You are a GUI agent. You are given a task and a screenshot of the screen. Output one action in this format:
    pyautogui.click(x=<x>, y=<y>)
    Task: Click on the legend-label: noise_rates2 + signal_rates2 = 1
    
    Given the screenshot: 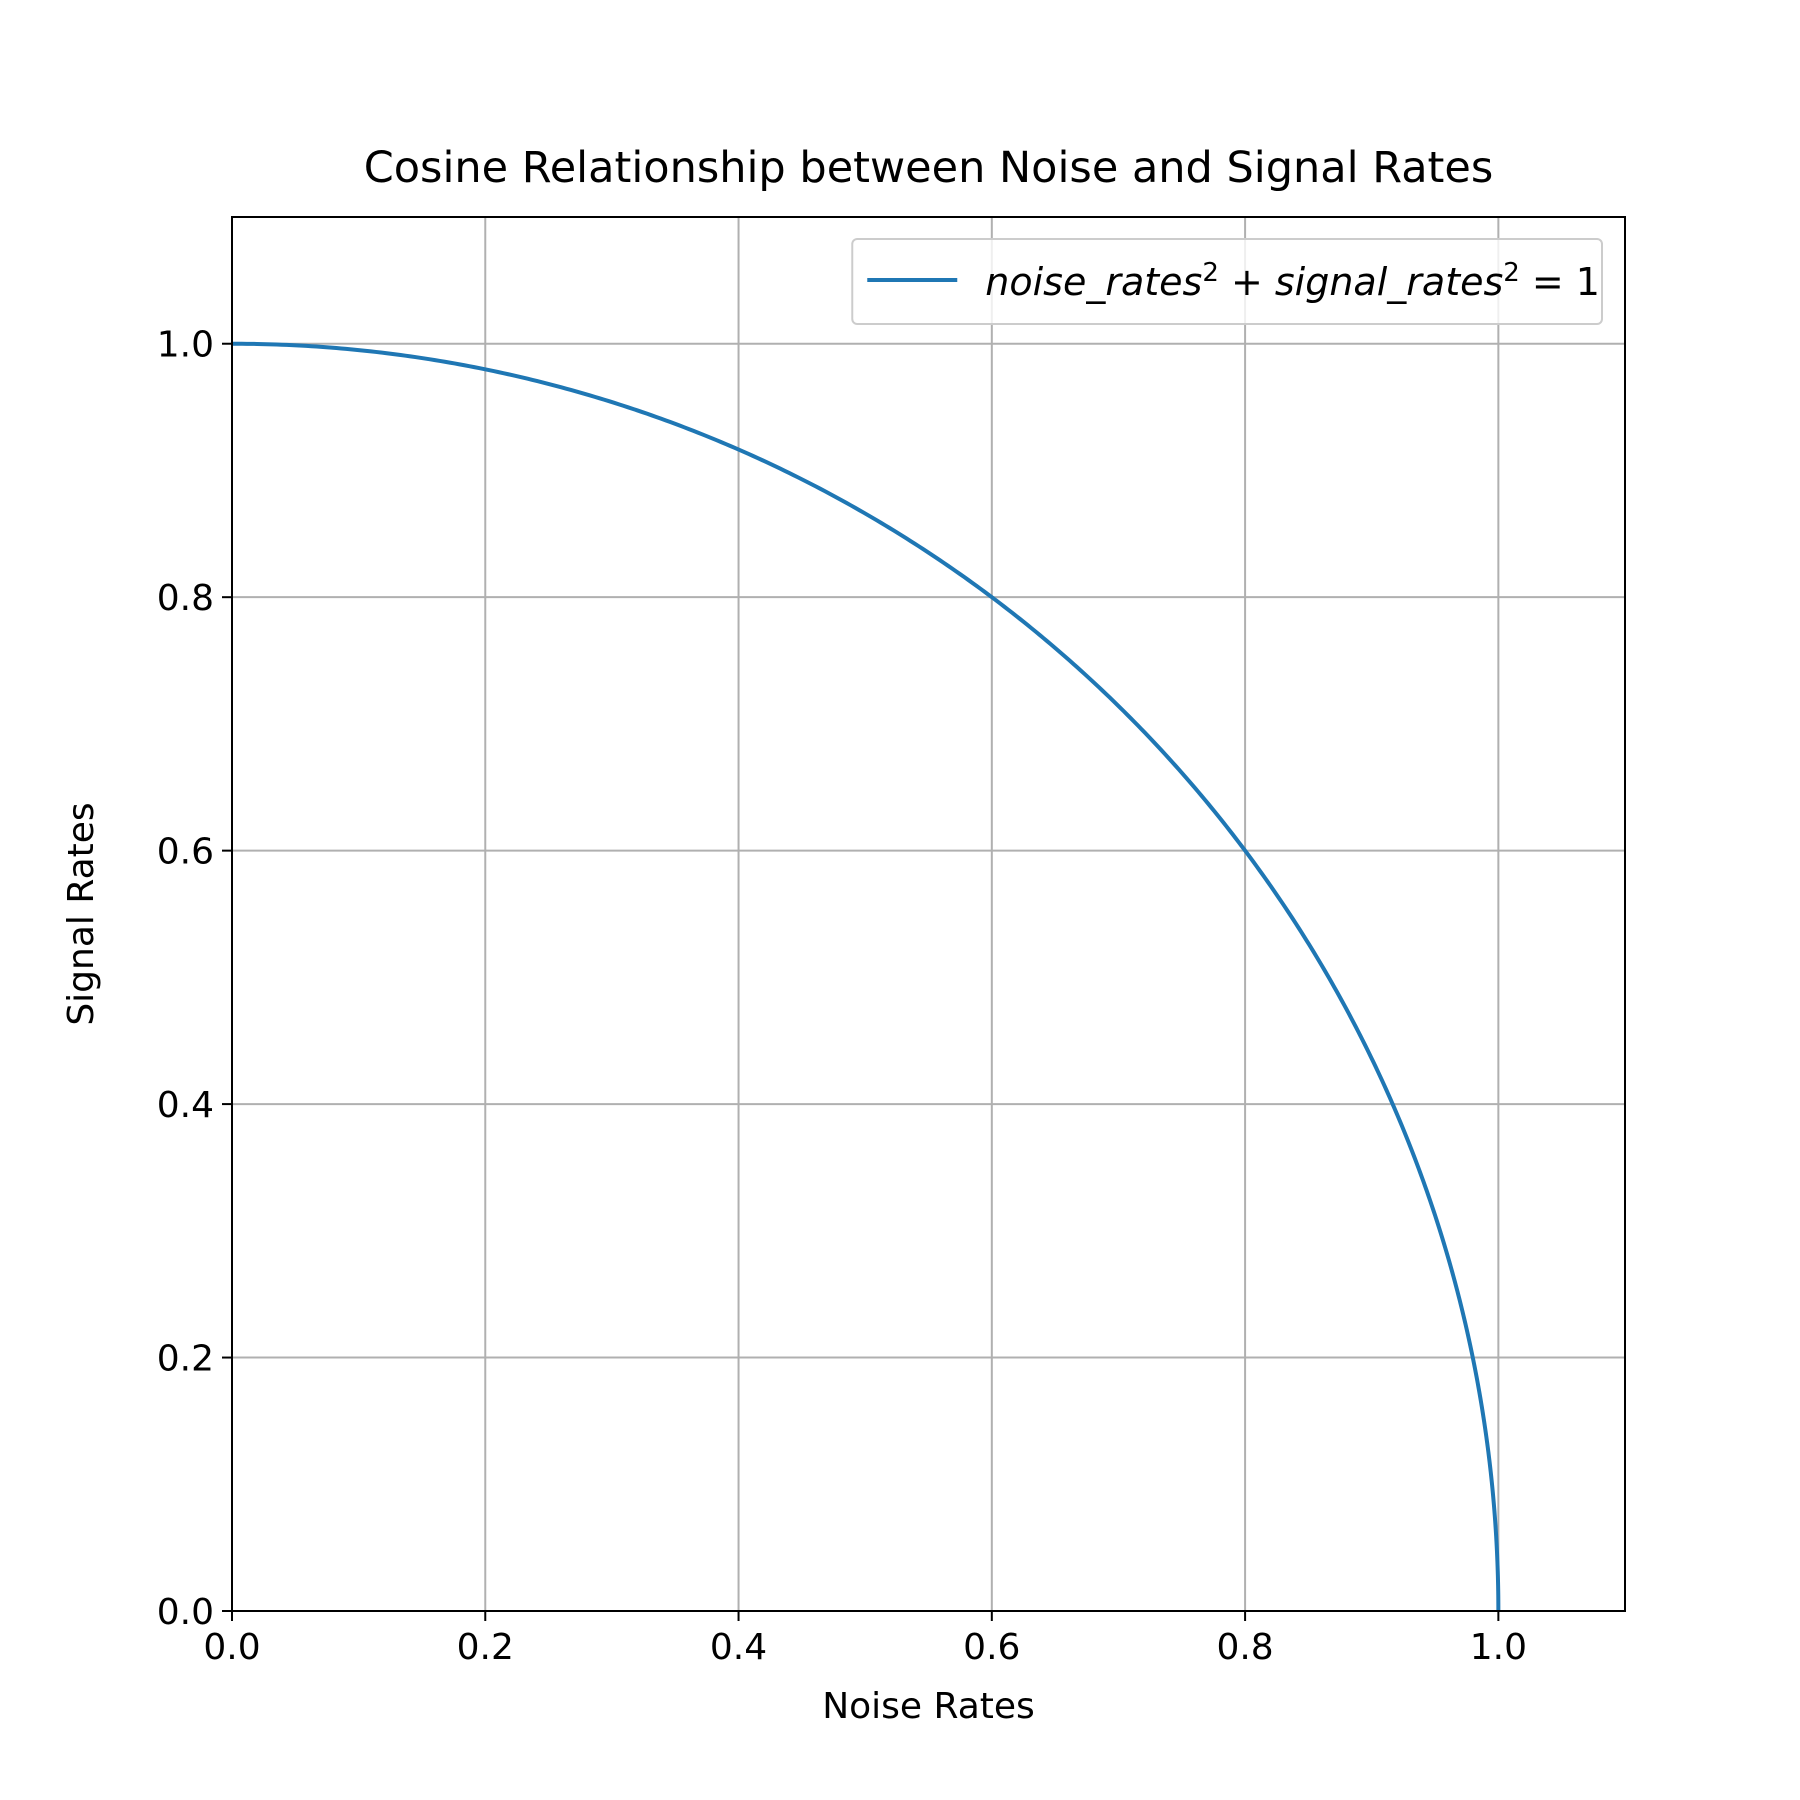 What is the action you would take?
    pyautogui.click(x=1292, y=281)
    